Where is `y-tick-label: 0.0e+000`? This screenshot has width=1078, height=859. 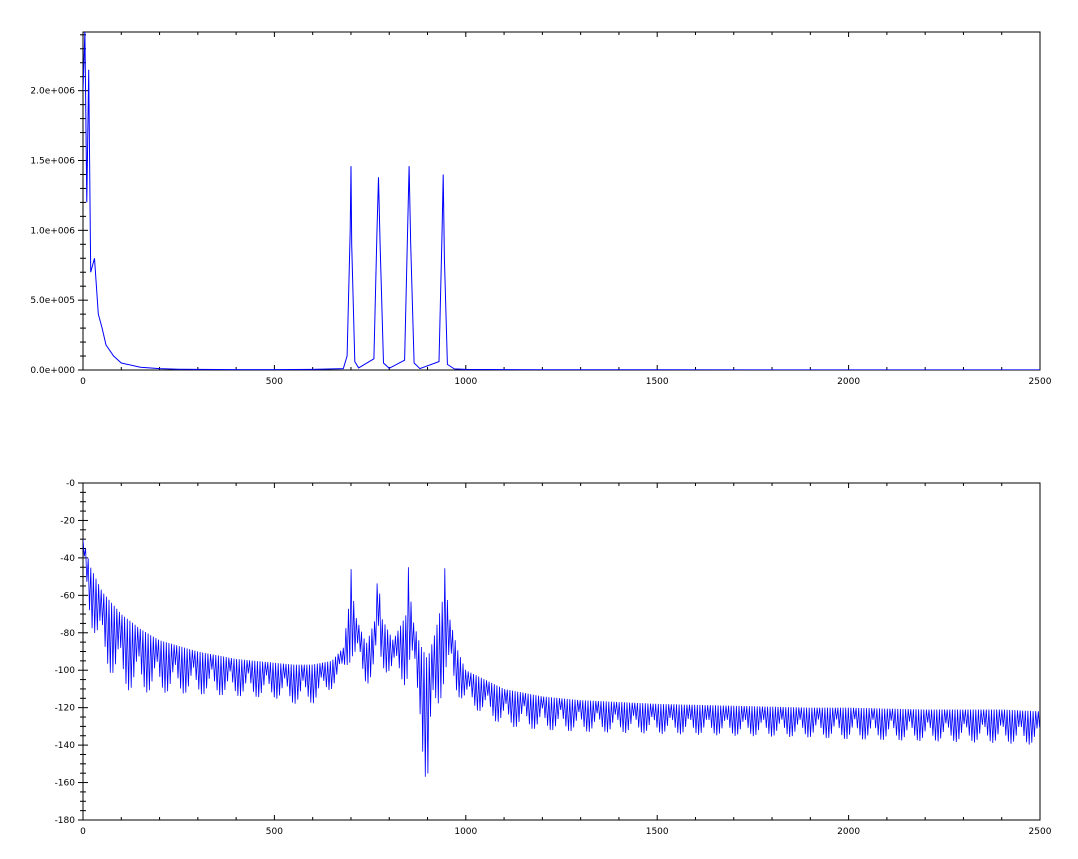
y-tick-label: 0.0e+000 is located at coordinates (52, 371).